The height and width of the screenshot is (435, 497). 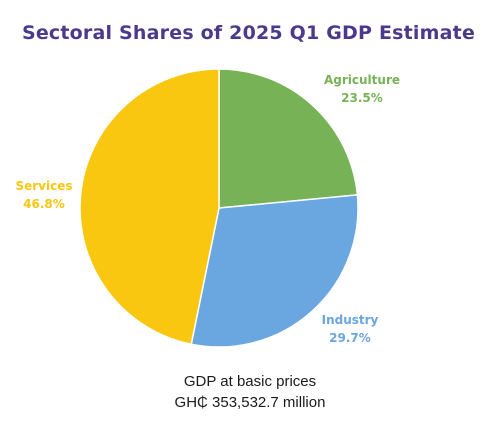 What do you see at coordinates (248, 33) in the screenshot?
I see `chart-title: Sectoral Shares of 2025 Q1 GDP Estimate` at bounding box center [248, 33].